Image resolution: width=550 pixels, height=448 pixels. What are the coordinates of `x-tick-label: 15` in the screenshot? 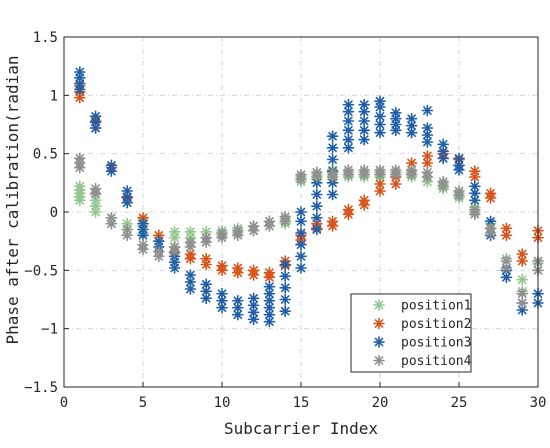 It's located at (301, 403).